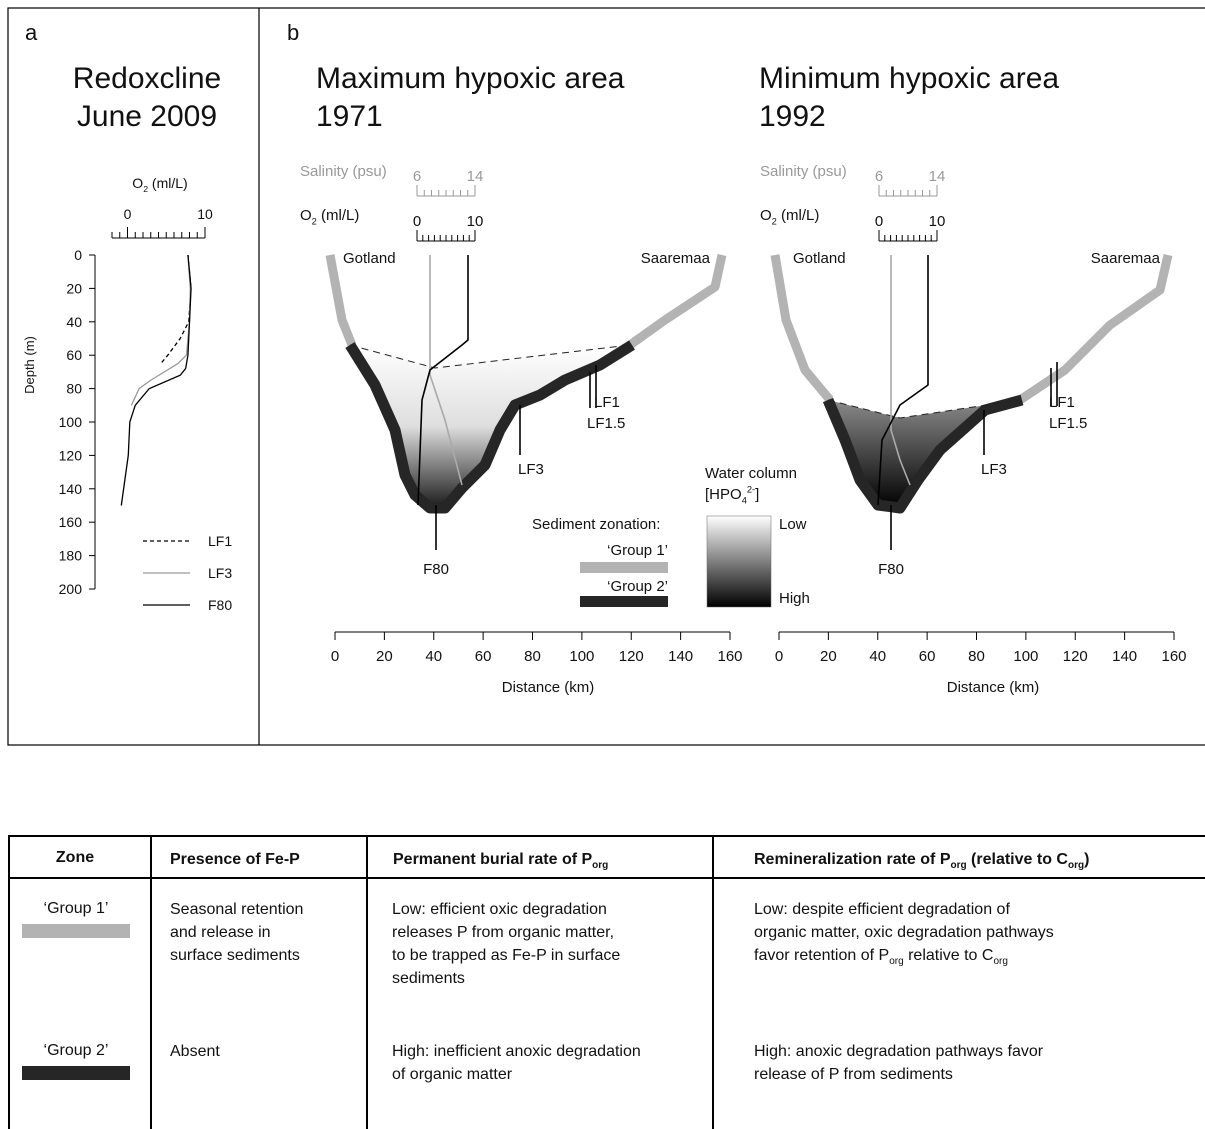  What do you see at coordinates (483, 656) in the screenshot?
I see `x-tick-label: 60` at bounding box center [483, 656].